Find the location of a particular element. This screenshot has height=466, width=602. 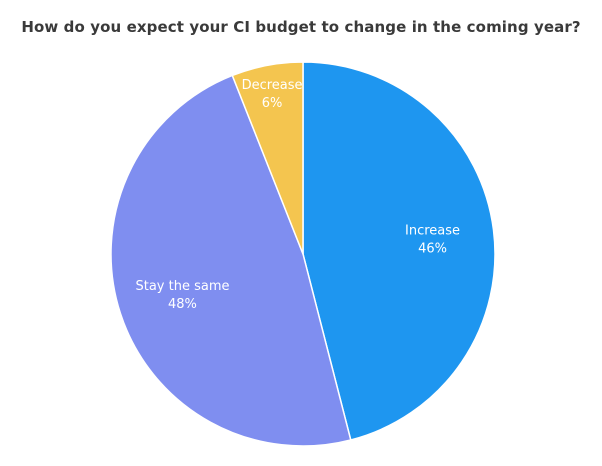

slice-label-name: Stay the same is located at coordinates (182, 286).